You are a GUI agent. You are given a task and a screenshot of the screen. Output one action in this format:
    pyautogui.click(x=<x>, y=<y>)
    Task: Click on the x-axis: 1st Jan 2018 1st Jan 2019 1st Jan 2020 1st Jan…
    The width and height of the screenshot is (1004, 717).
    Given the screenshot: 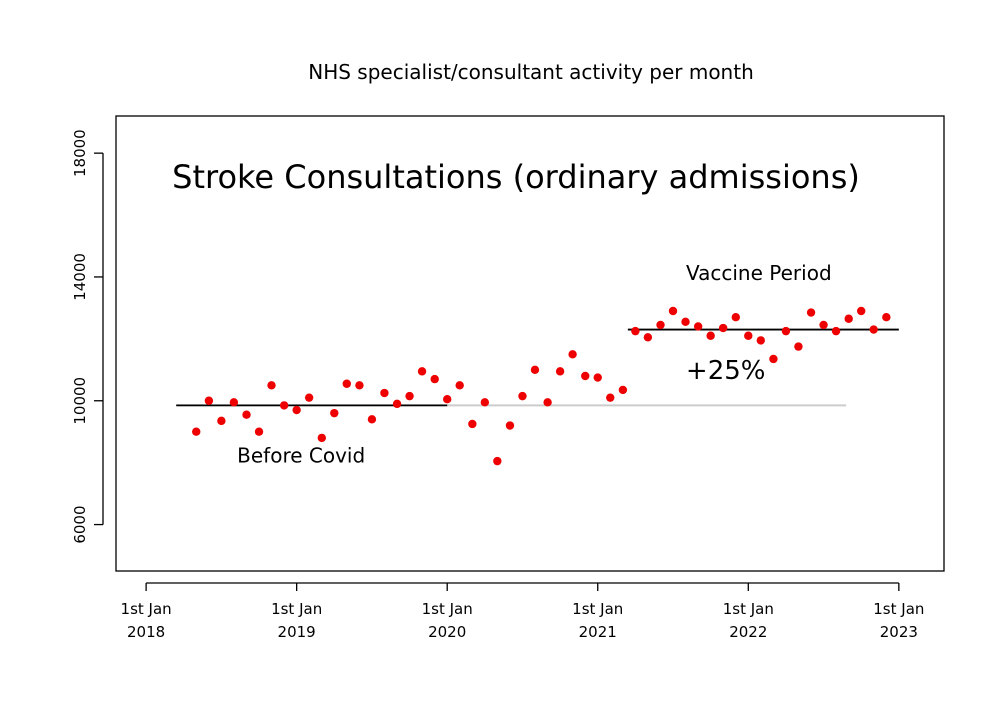 What is the action you would take?
    pyautogui.click(x=522, y=611)
    